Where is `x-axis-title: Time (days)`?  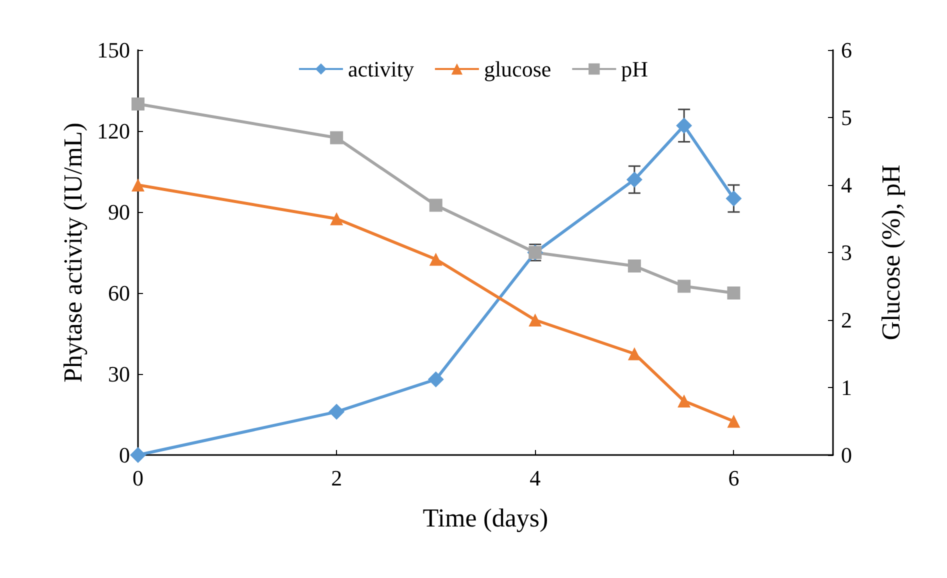
x-axis-title: Time (days) is located at coordinates (485, 518).